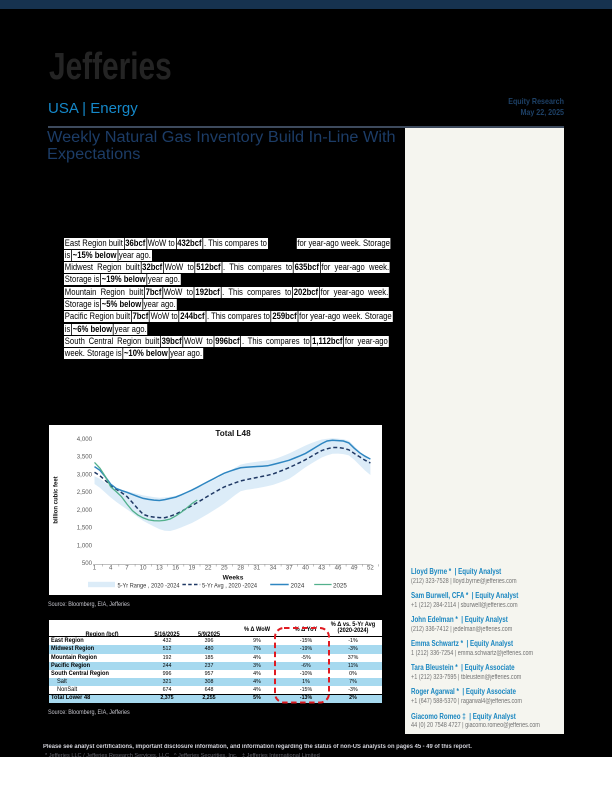 The image size is (612, 792). Describe the element at coordinates (85, 492) in the screenshot. I see `svg-text: 2,500` at that location.